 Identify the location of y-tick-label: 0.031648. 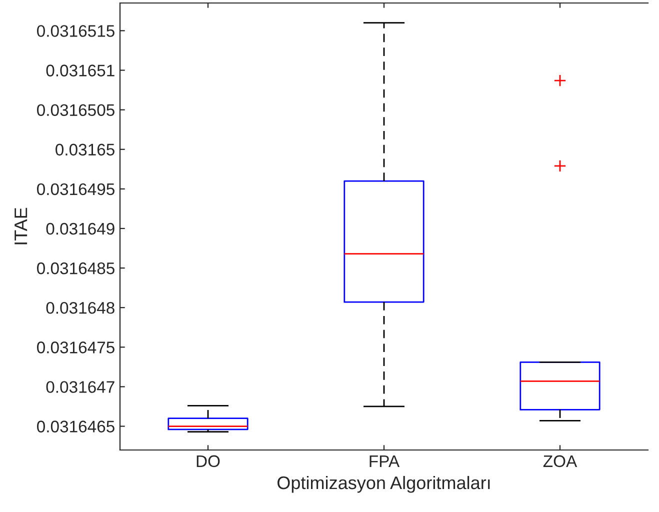
(80, 308).